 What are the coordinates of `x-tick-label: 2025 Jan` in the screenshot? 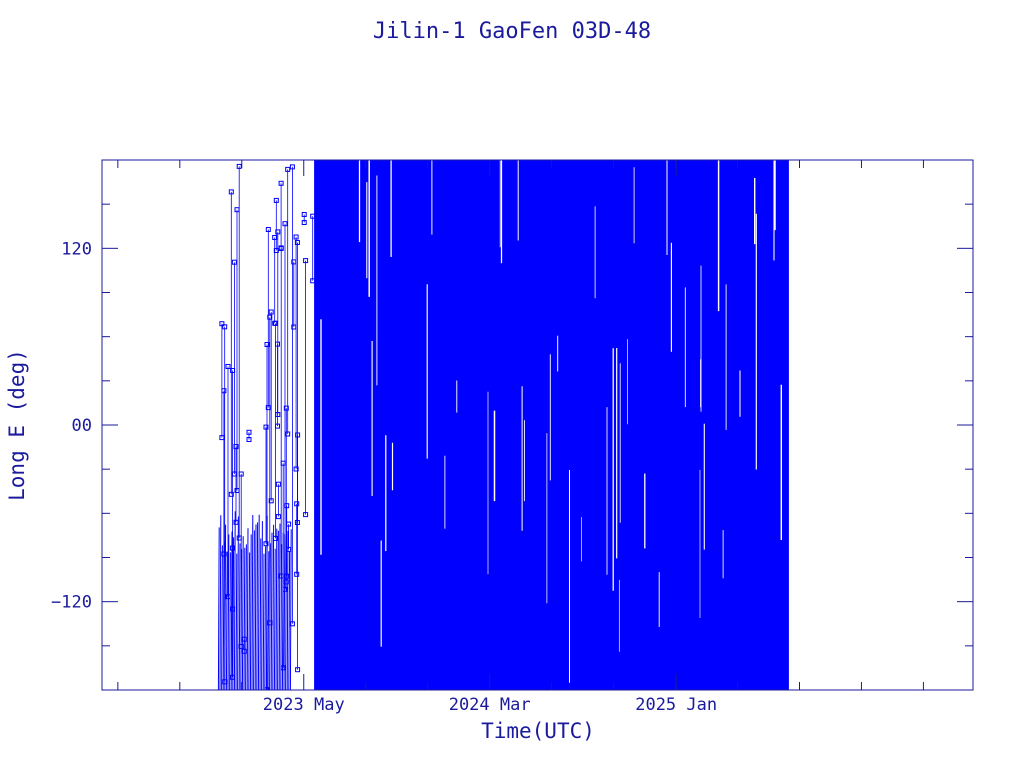 It's located at (676, 705).